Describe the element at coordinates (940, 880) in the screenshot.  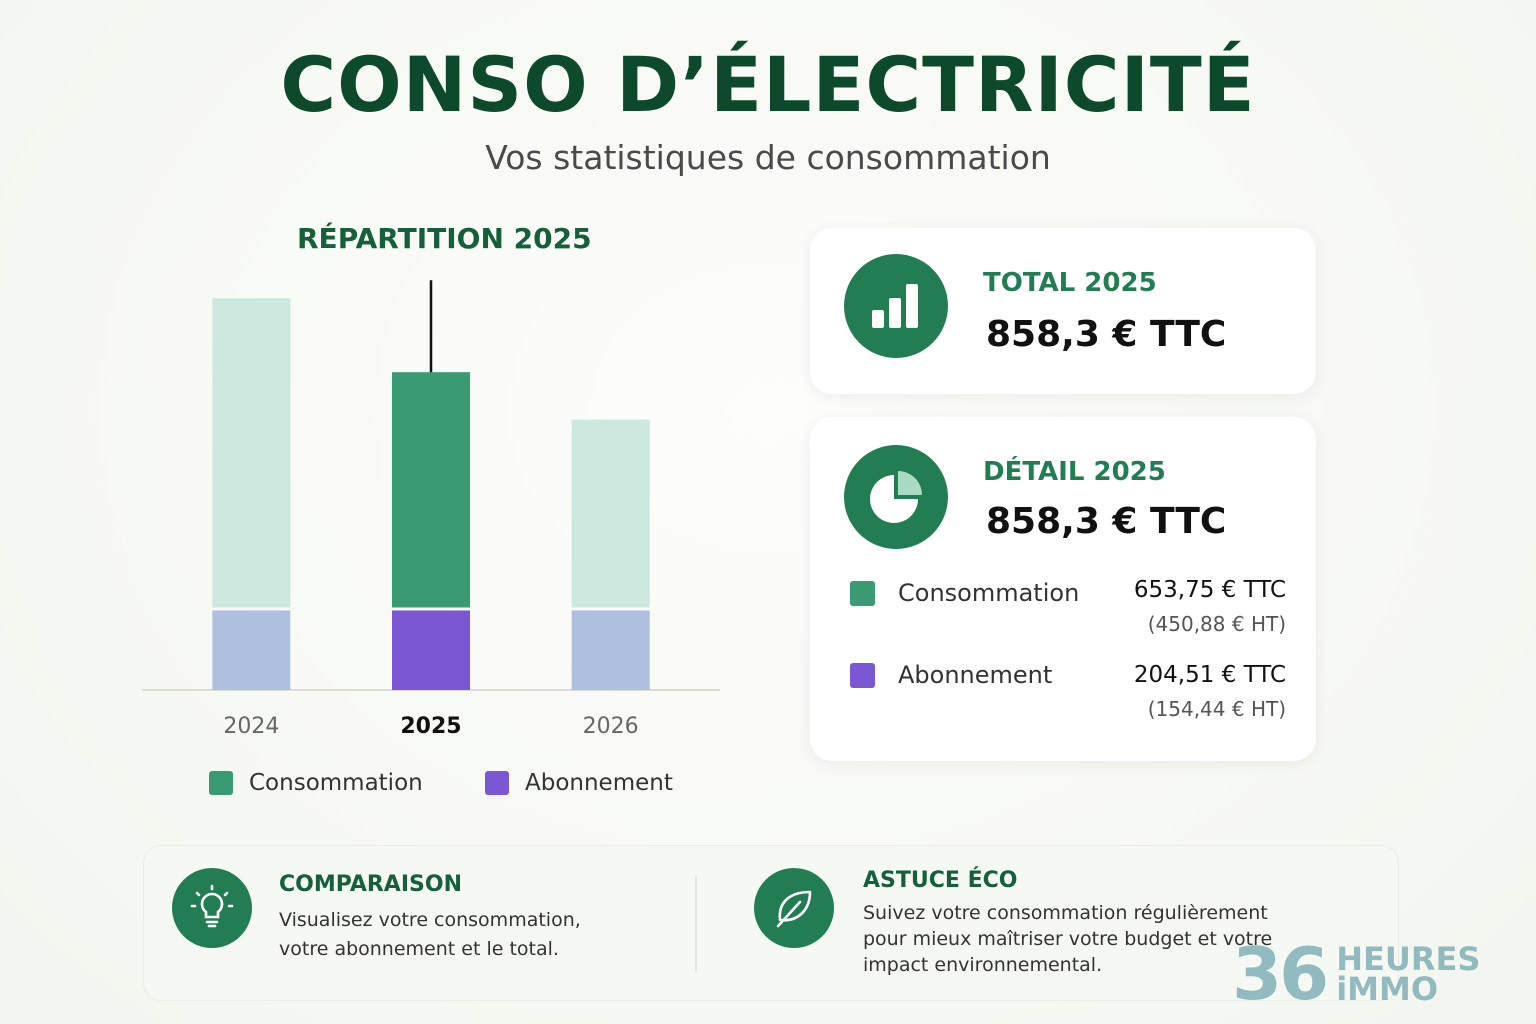
I see `eco-heading: ASTUCE ÉCO` at that location.